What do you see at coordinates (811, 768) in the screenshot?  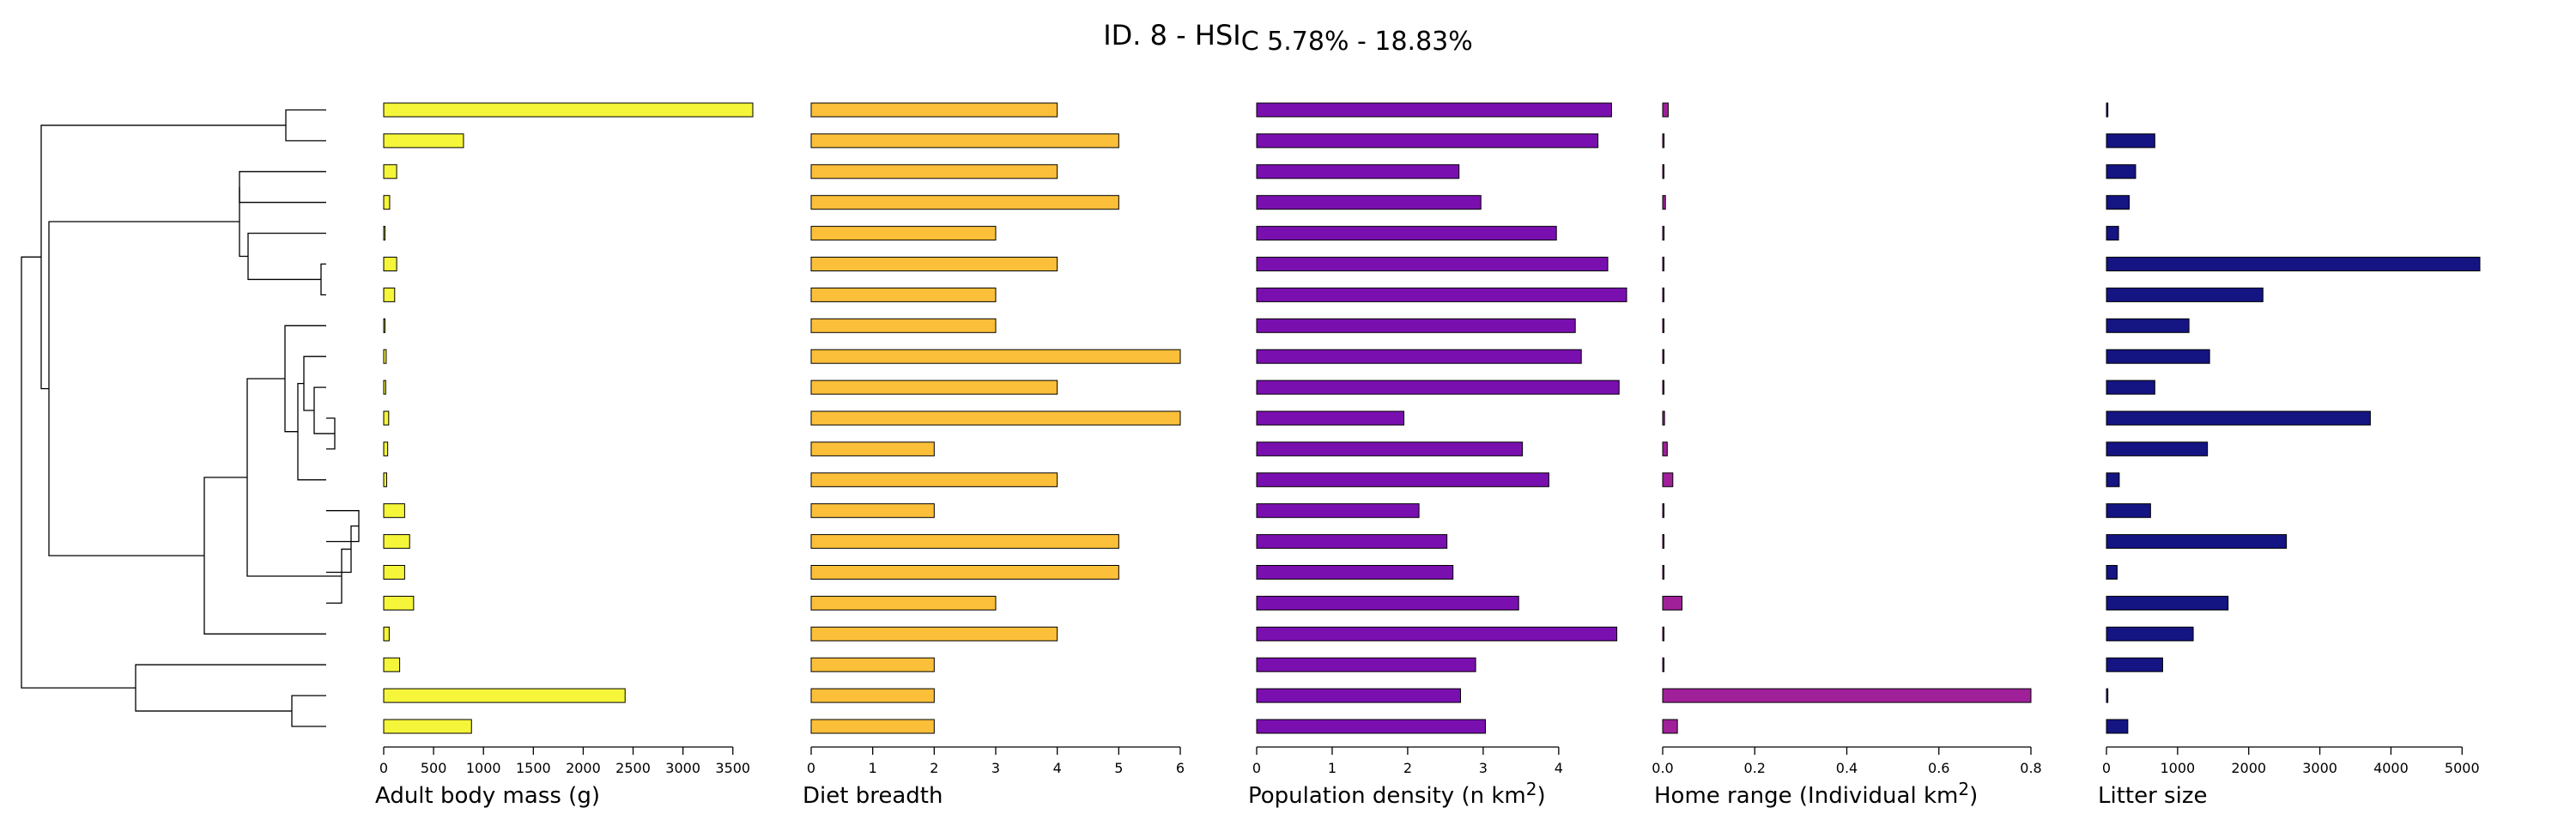 I see `diet-breadth-tick-label: 0` at bounding box center [811, 768].